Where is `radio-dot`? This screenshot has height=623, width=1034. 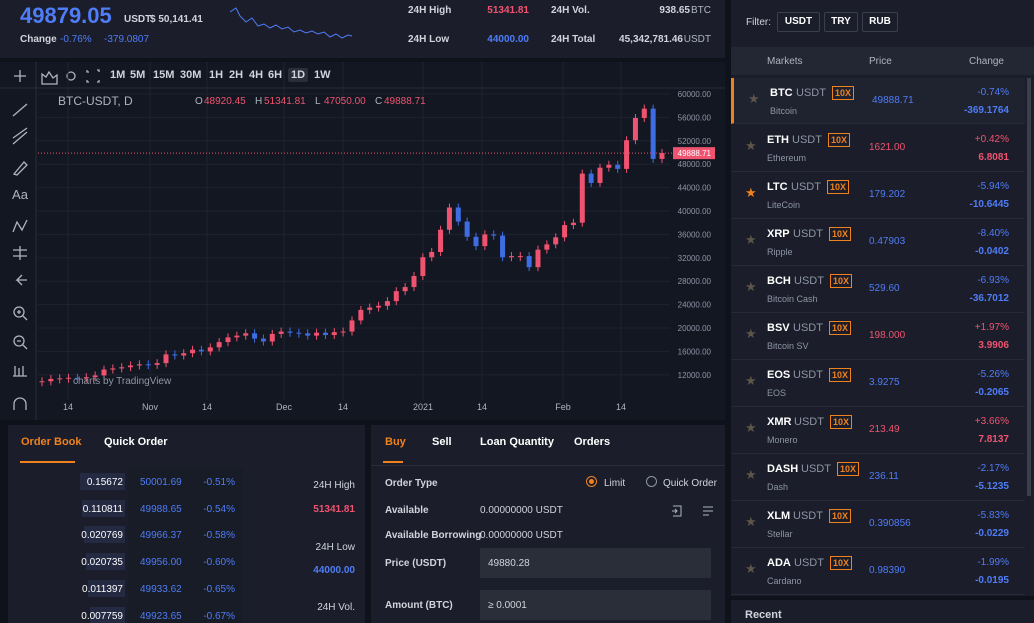 radio-dot is located at coordinates (591, 481).